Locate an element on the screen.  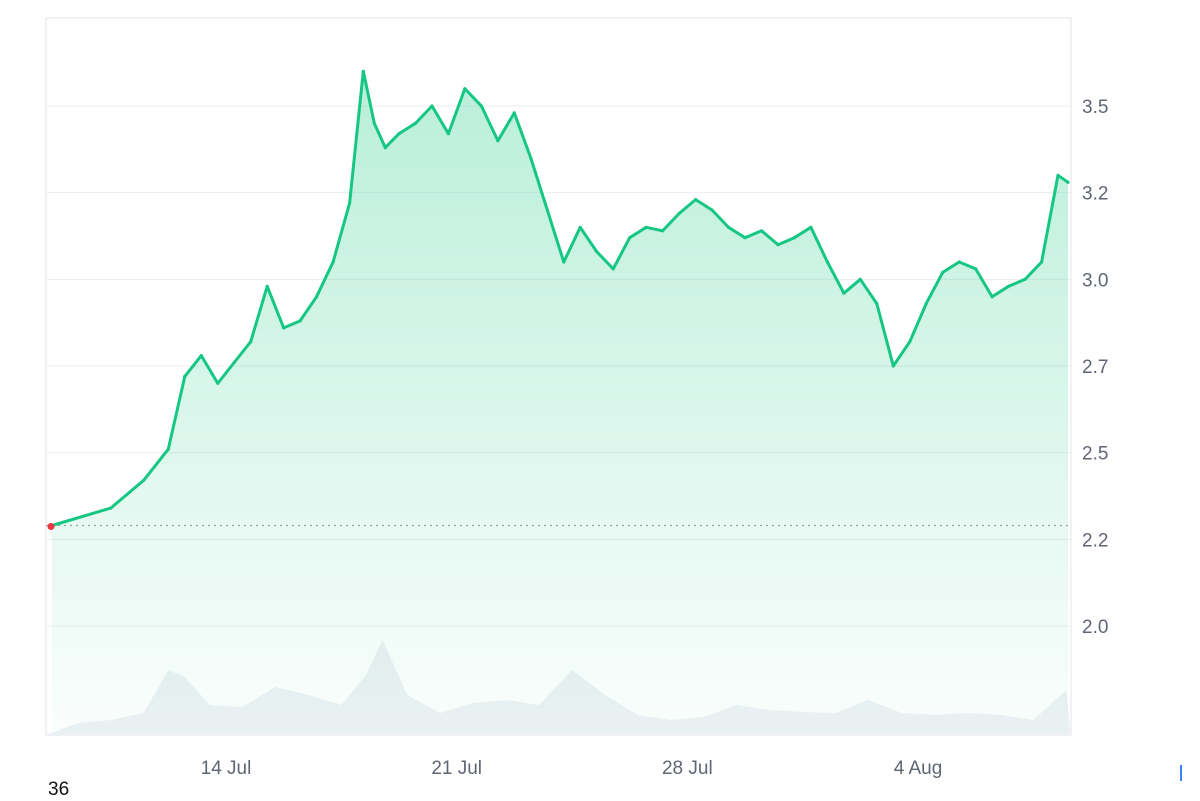
y-tick-label: 2.0 is located at coordinates (1095, 627).